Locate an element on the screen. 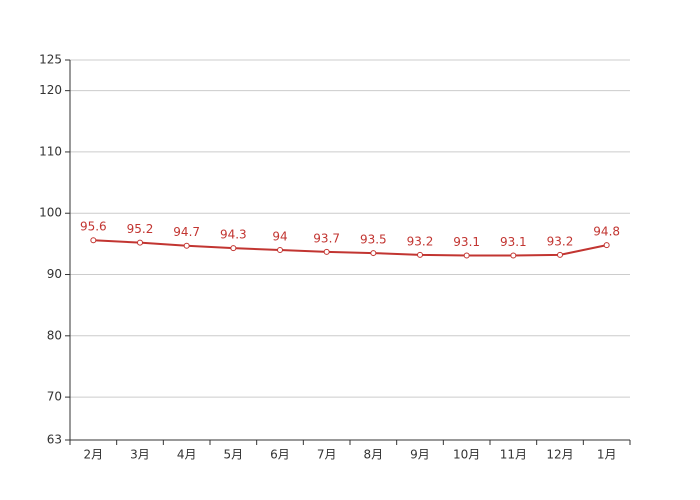 This screenshot has width=700, height=500. data-label: 94 is located at coordinates (279, 237).